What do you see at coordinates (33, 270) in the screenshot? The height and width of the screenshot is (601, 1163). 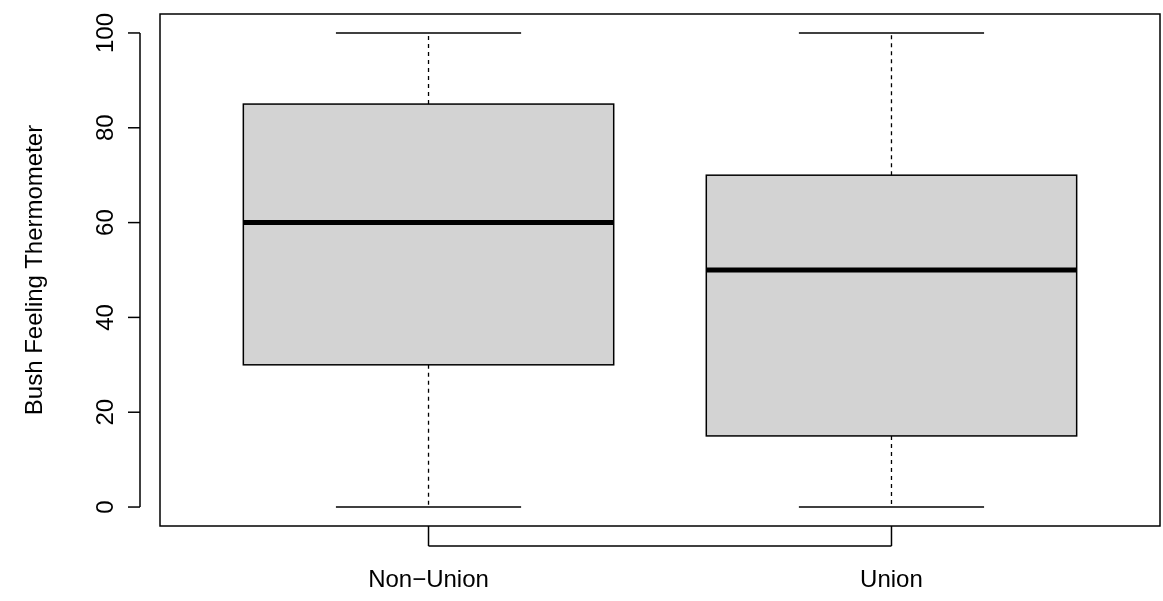 I see `y-axis-title: Bush Feeling Thermometer` at bounding box center [33, 270].